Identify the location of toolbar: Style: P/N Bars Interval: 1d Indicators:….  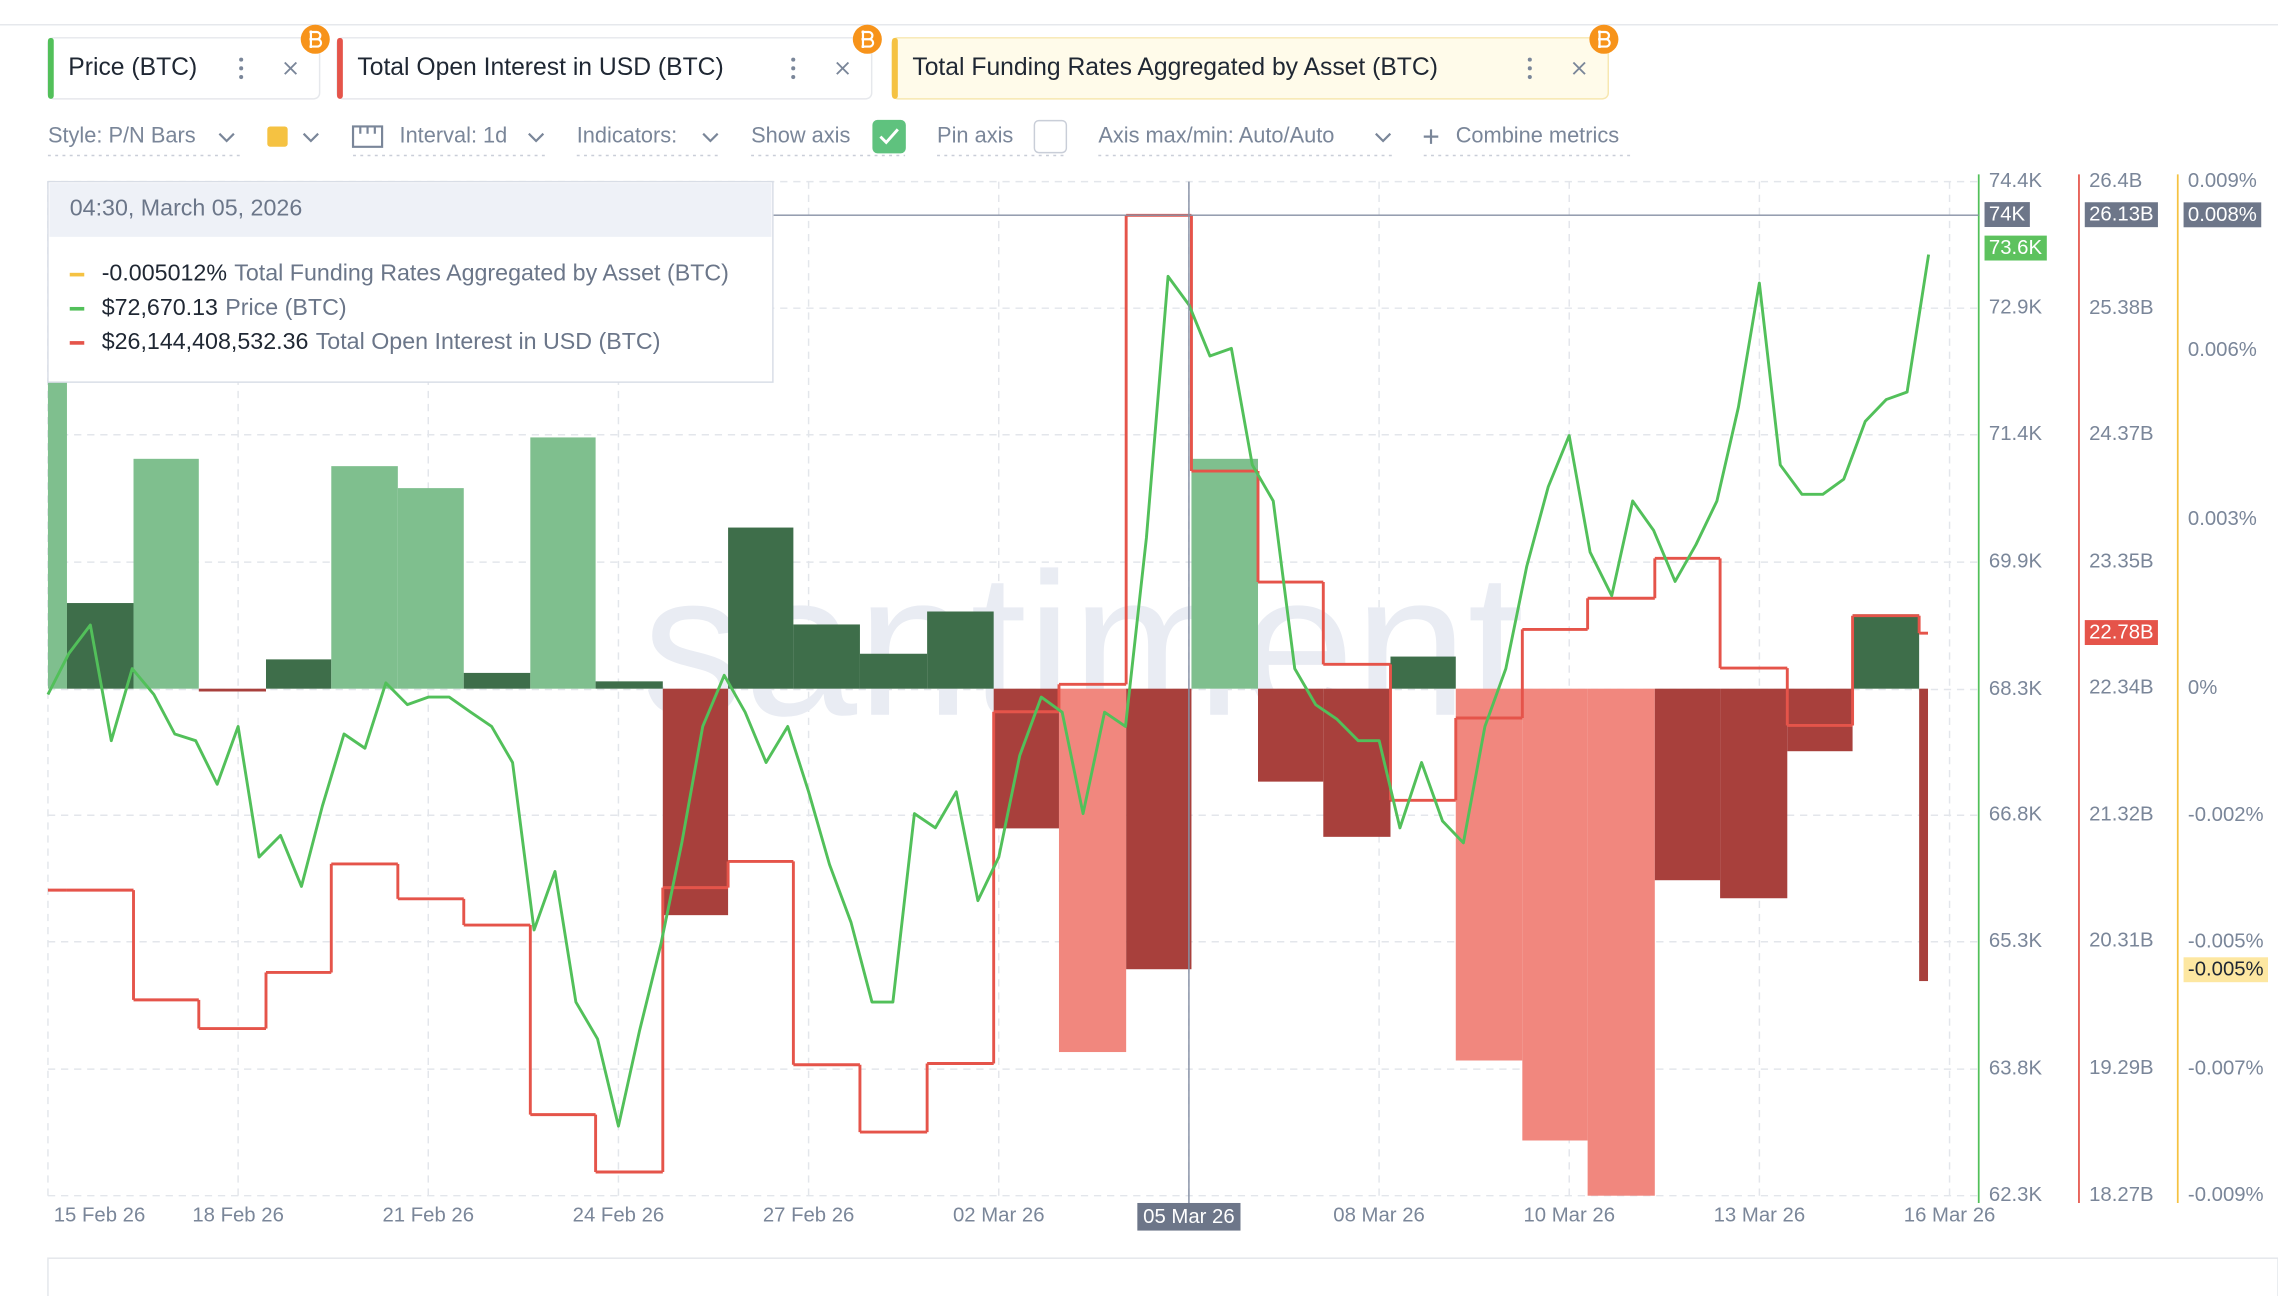
(841, 138).